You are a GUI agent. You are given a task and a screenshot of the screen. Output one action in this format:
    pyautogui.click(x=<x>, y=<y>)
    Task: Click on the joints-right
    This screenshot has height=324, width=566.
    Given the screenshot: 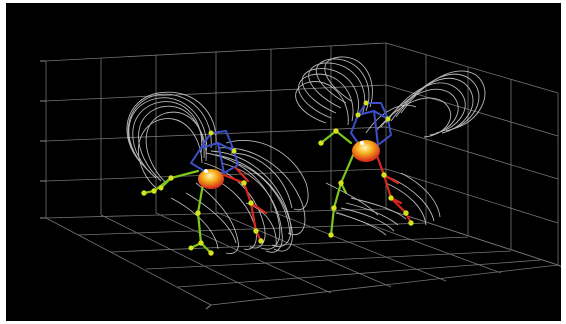 What is the action you would take?
    pyautogui.click(x=366, y=169)
    